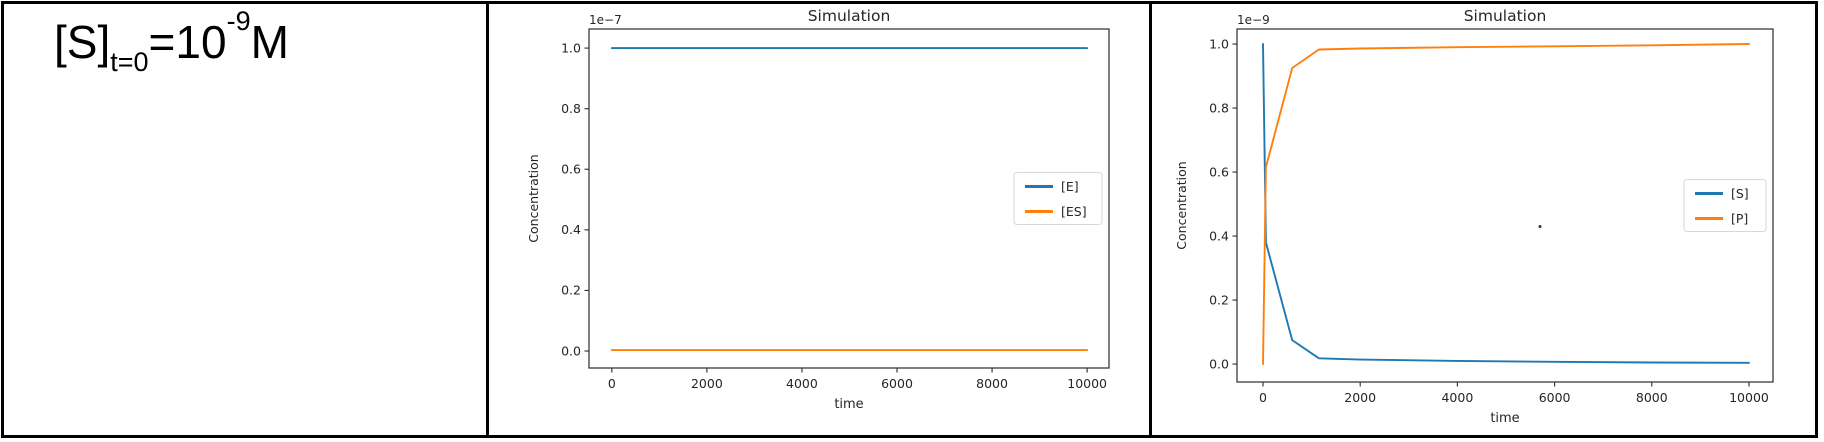  What do you see at coordinates (187, 42) in the screenshot?
I see `formula-body: =10` at bounding box center [187, 42].